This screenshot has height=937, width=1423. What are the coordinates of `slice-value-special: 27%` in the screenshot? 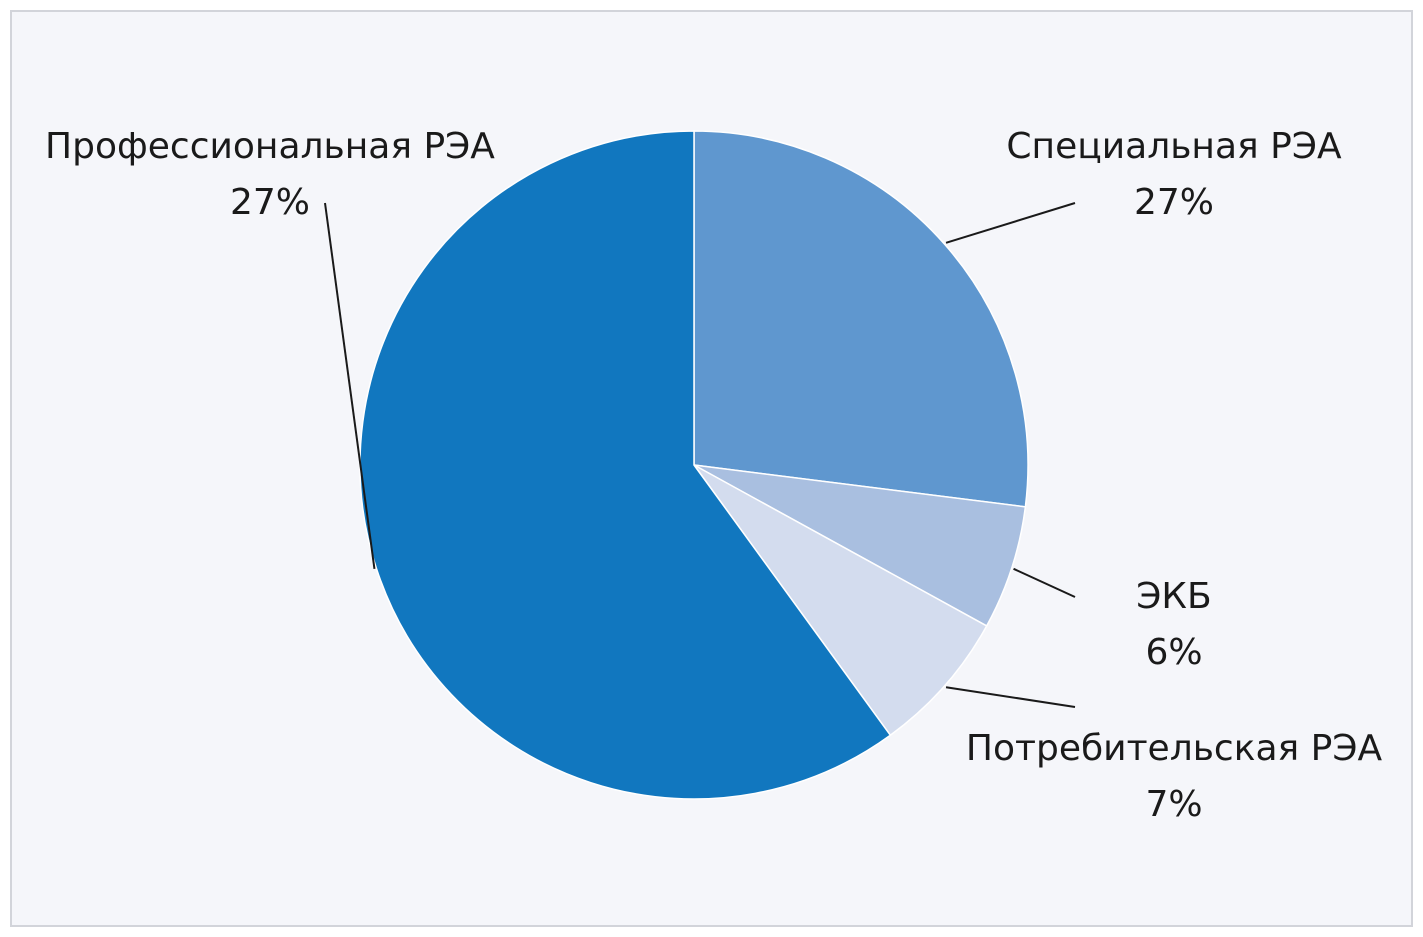 It's located at (1174, 202).